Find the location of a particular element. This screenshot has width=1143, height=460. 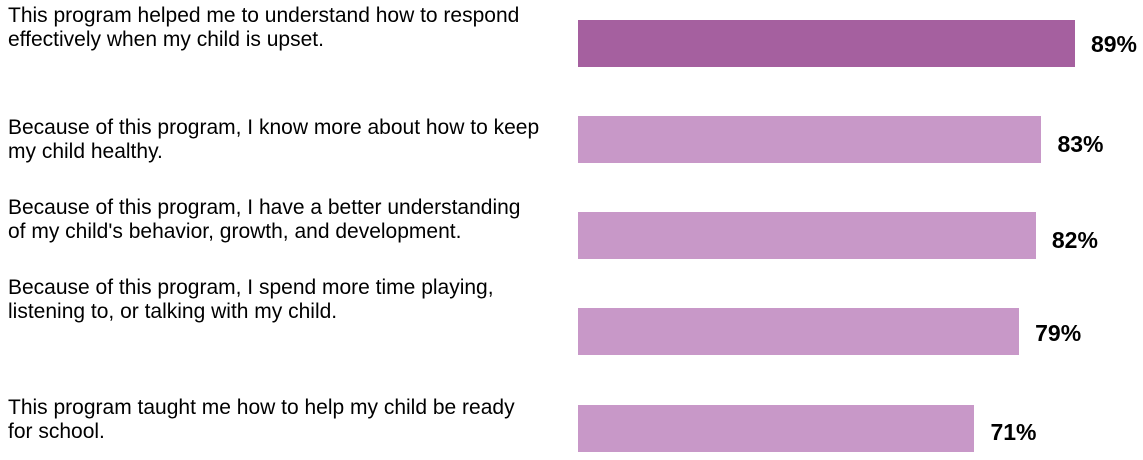

data-label: 82% is located at coordinates (1074, 240).